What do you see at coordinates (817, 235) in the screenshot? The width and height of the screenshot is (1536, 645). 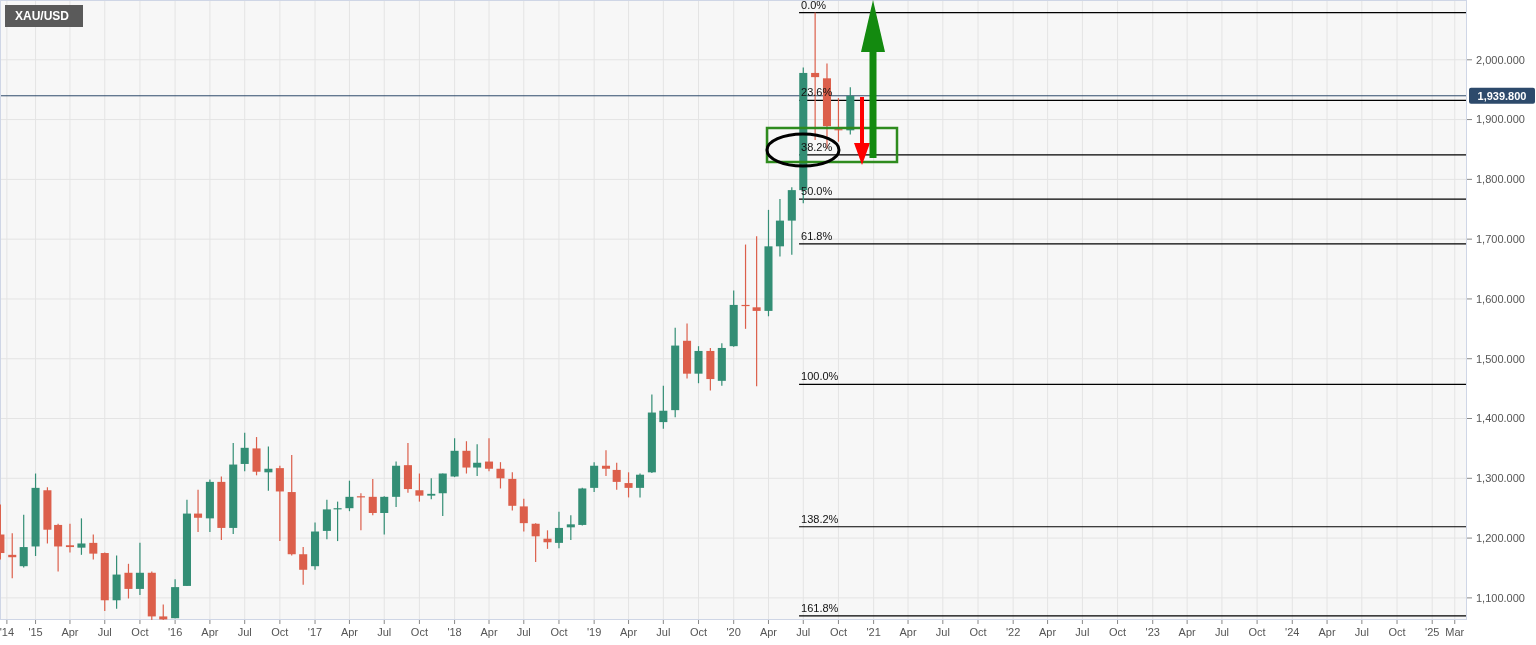 I see `series-label: 61.8%` at bounding box center [817, 235].